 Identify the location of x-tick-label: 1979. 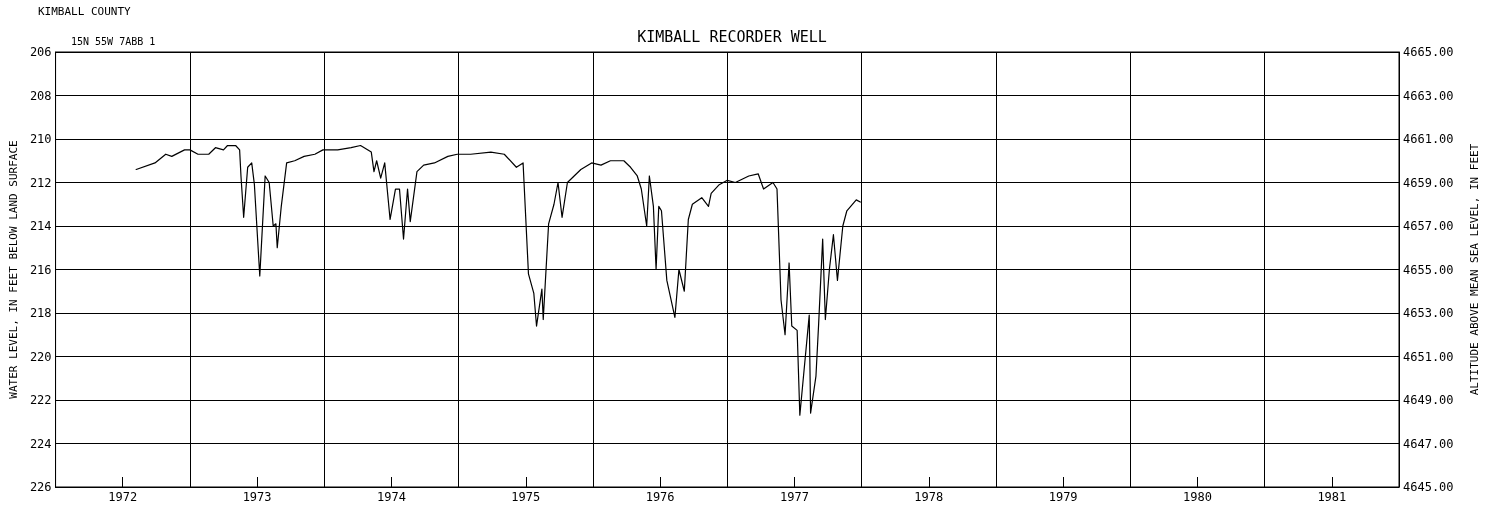
(1063, 497).